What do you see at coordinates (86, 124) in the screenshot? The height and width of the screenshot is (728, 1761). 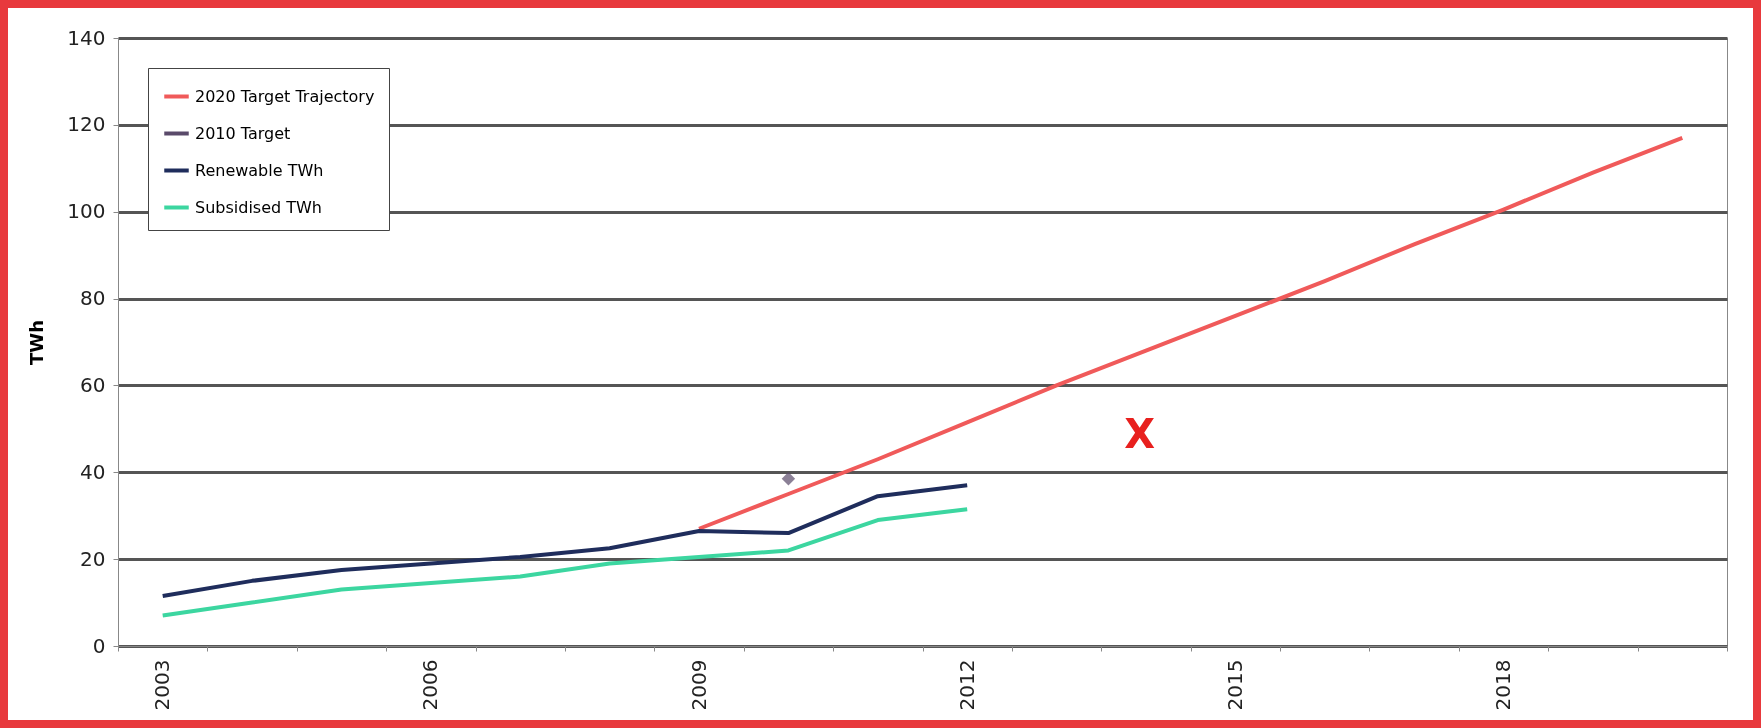 I see `y-tick-label: 120` at bounding box center [86, 124].